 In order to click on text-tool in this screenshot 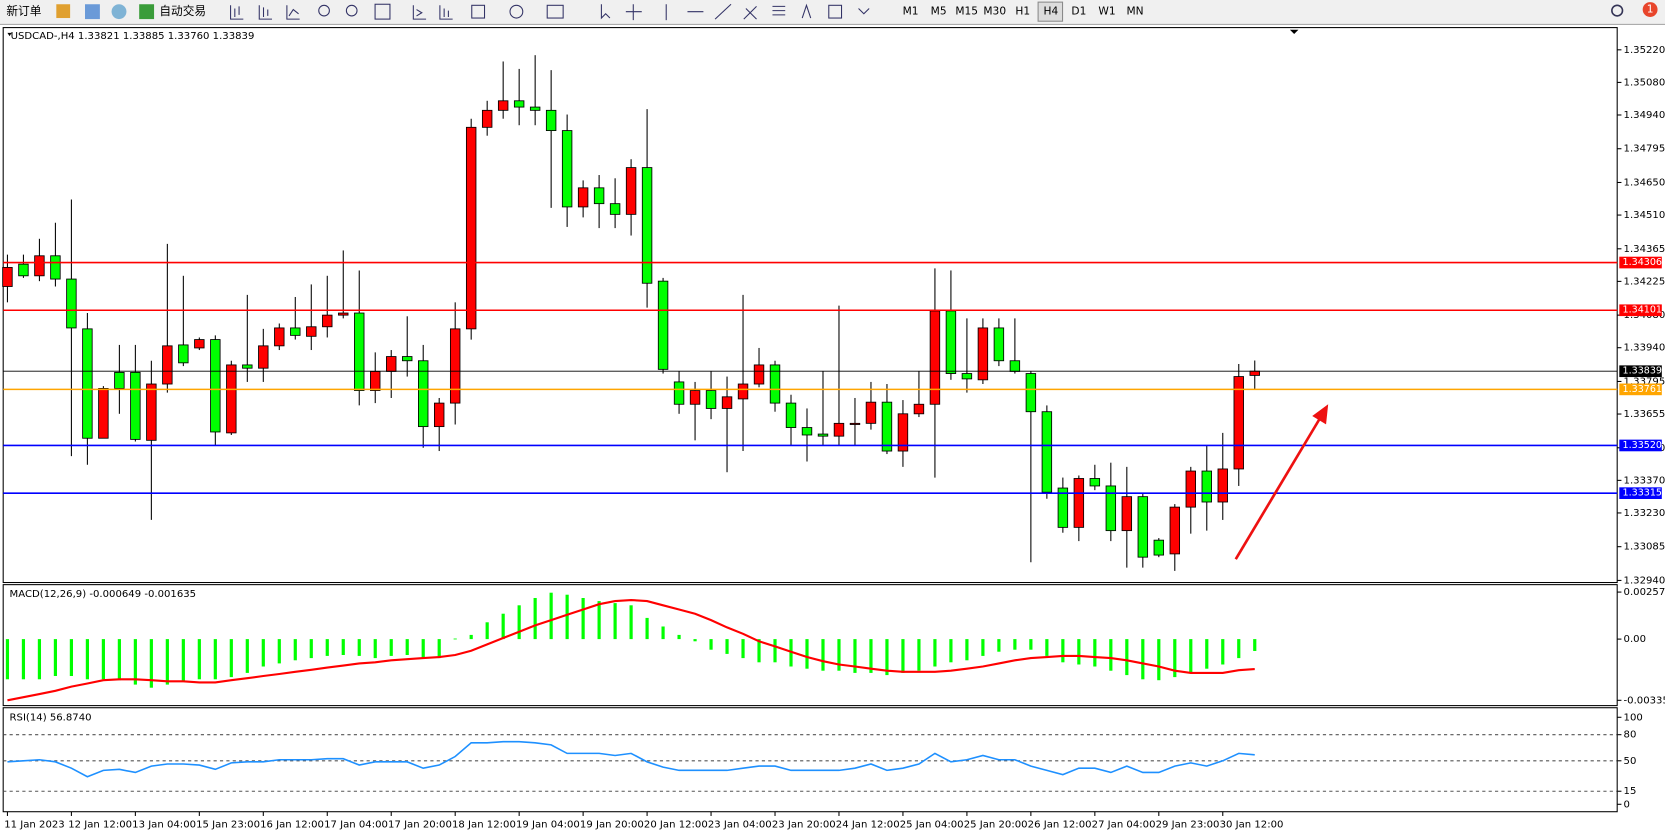, I will do `click(806, 11)`.